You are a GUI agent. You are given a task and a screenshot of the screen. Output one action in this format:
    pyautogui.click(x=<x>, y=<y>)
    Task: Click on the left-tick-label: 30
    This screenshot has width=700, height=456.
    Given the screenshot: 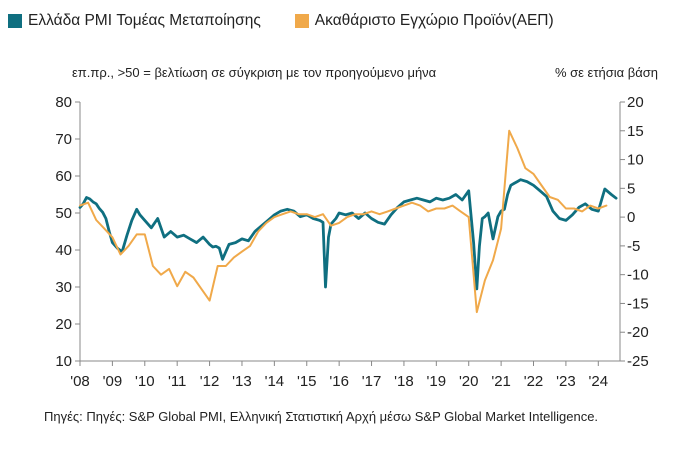 What is the action you would take?
    pyautogui.click(x=63, y=287)
    